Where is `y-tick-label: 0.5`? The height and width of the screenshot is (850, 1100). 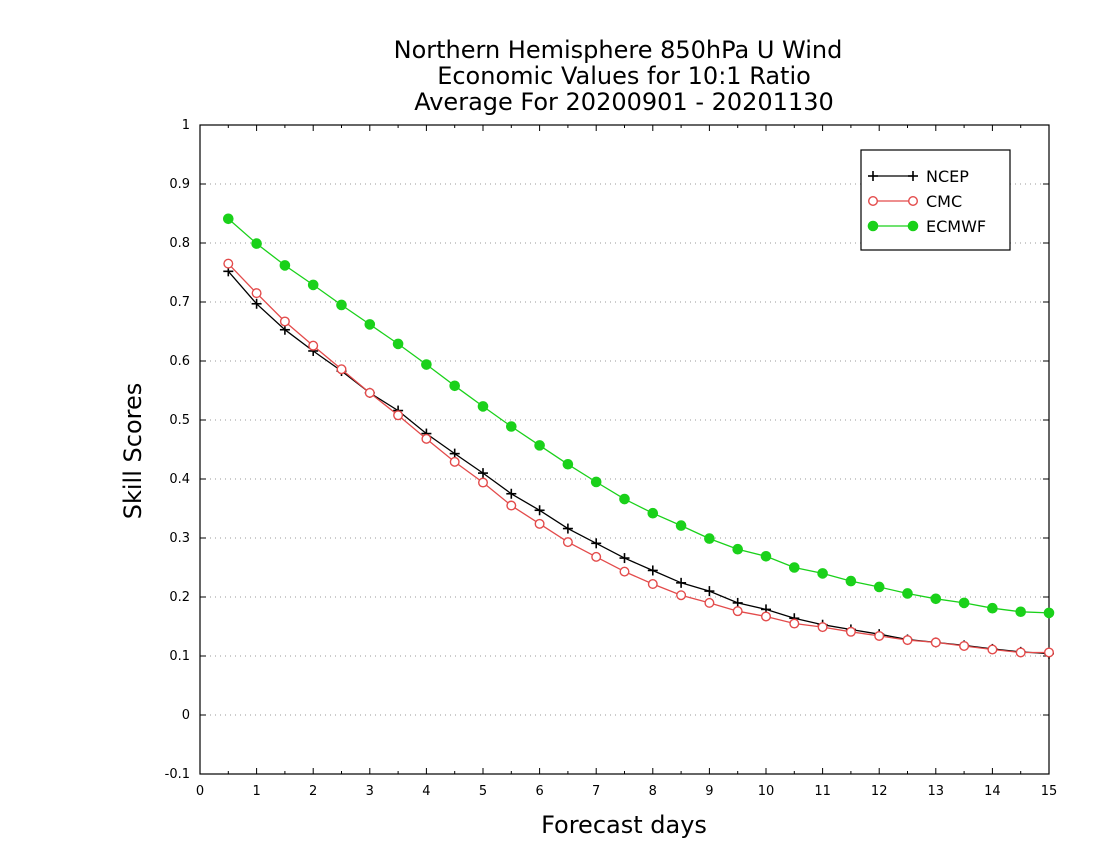
y-tick-label: 0.5 is located at coordinates (179, 420).